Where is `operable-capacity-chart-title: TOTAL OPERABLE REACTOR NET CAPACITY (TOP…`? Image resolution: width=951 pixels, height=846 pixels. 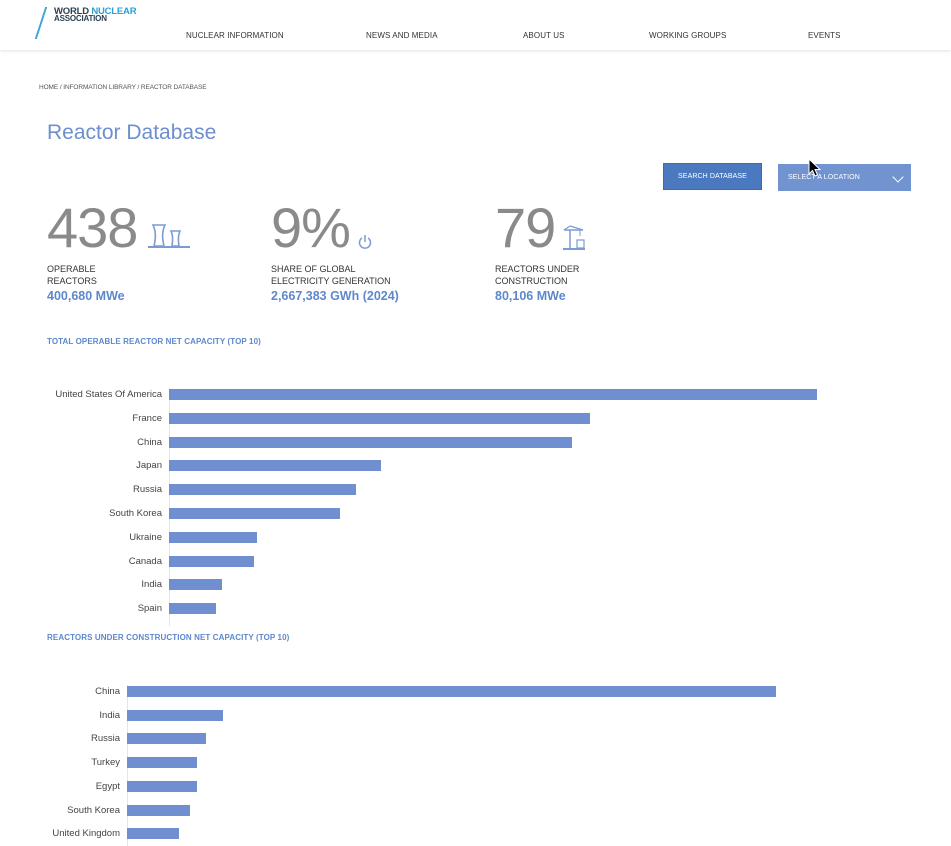
operable-capacity-chart-title: TOTAL OPERABLE REACTOR NET CAPACITY (TOP… is located at coordinates (154, 341).